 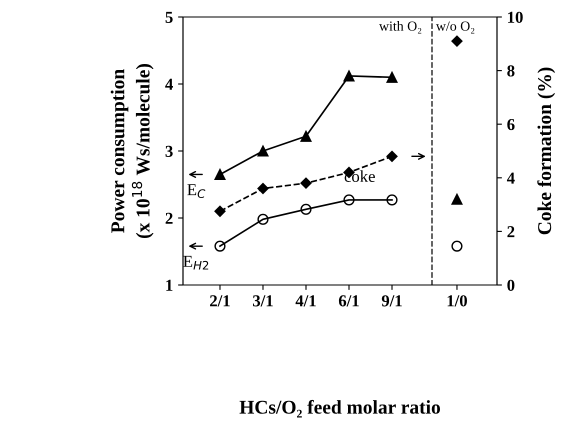 What do you see at coordinates (392, 300) in the screenshot?
I see `x-tick-label: 9/1` at bounding box center [392, 300].